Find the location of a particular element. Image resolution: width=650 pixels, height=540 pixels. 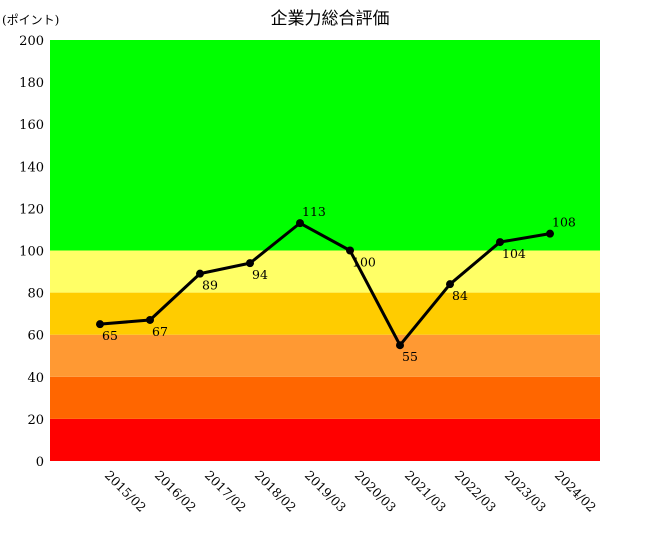

y-tick-label: 180 is located at coordinates (31, 83).